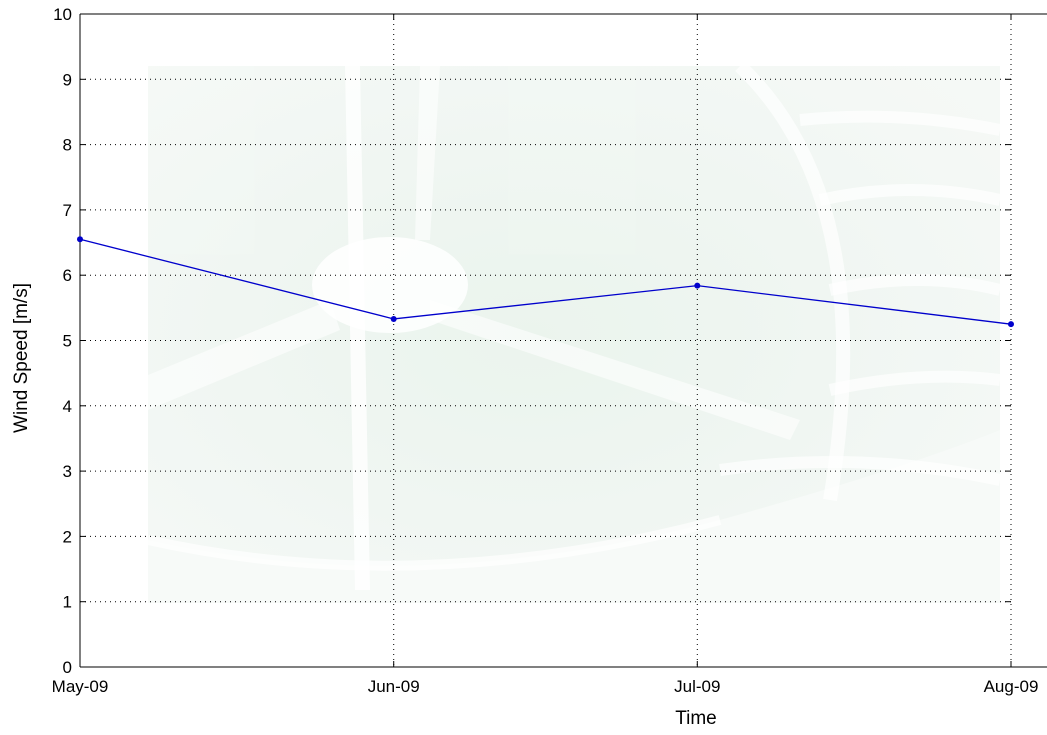  I want to click on y-tick-label: 2, so click(67, 536).